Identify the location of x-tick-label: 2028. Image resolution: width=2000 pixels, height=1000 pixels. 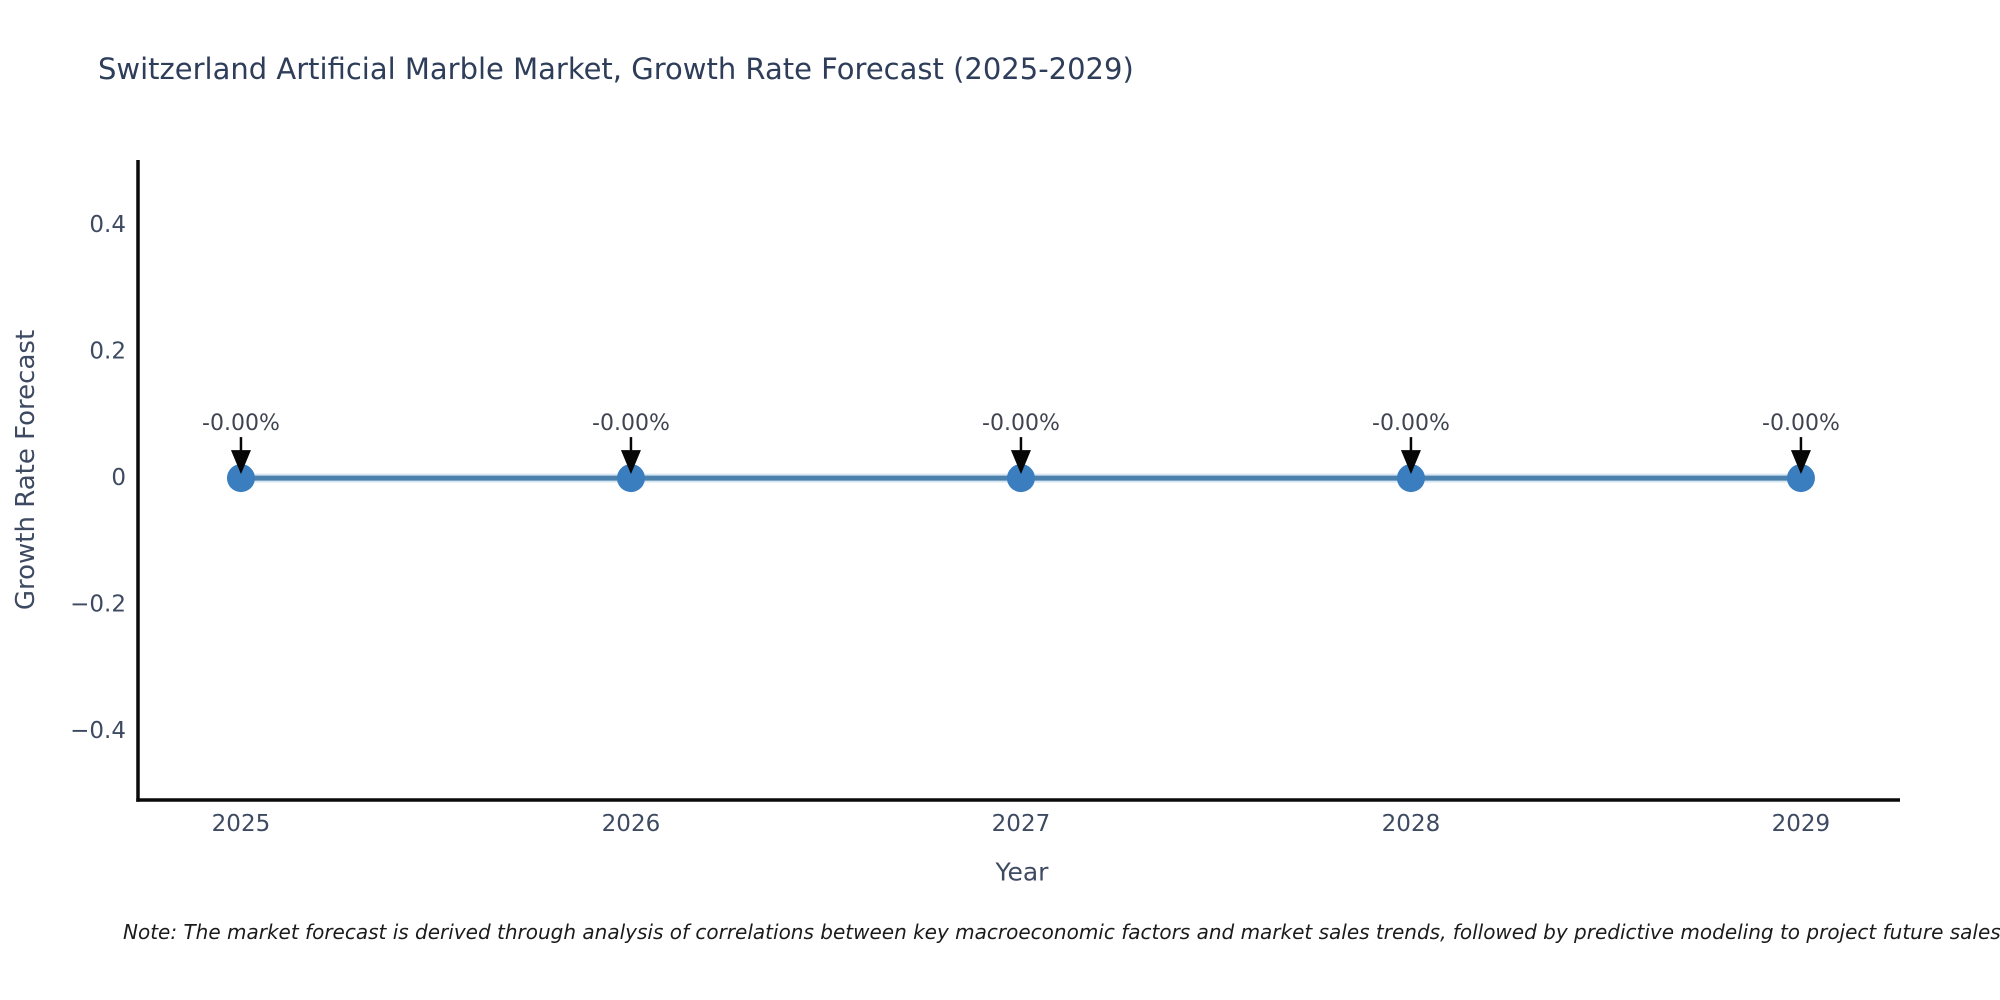
(1411, 824).